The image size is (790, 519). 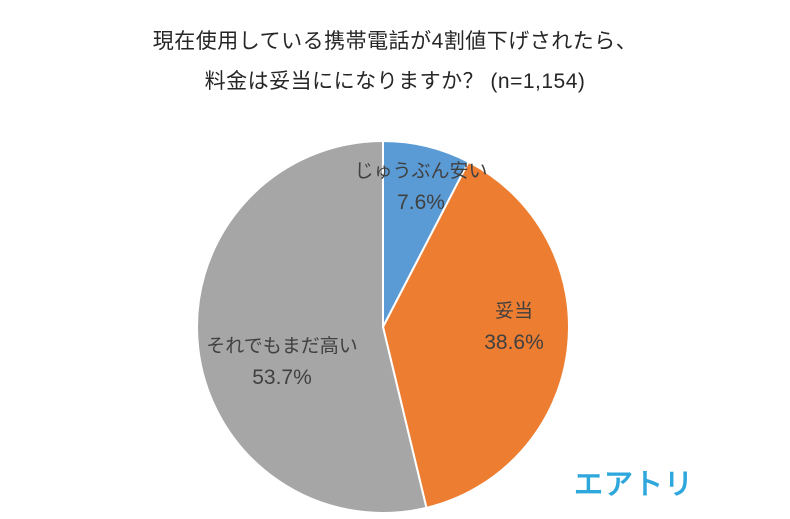 I want to click on slice-label-reasonable: 妥当 38.6%, so click(x=514, y=328).